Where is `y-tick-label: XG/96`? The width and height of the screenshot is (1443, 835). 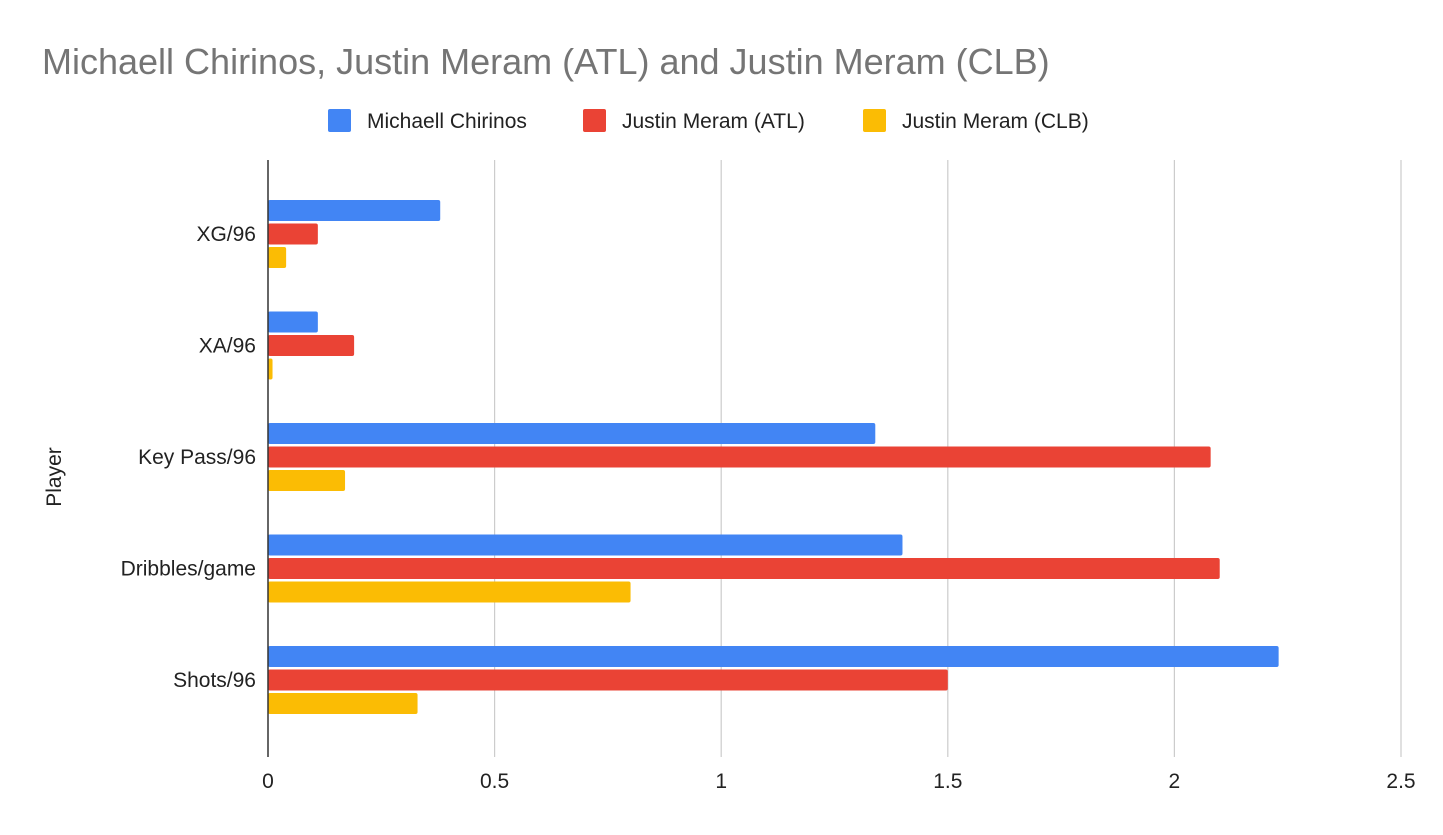
y-tick-label: XG/96 is located at coordinates (226, 234).